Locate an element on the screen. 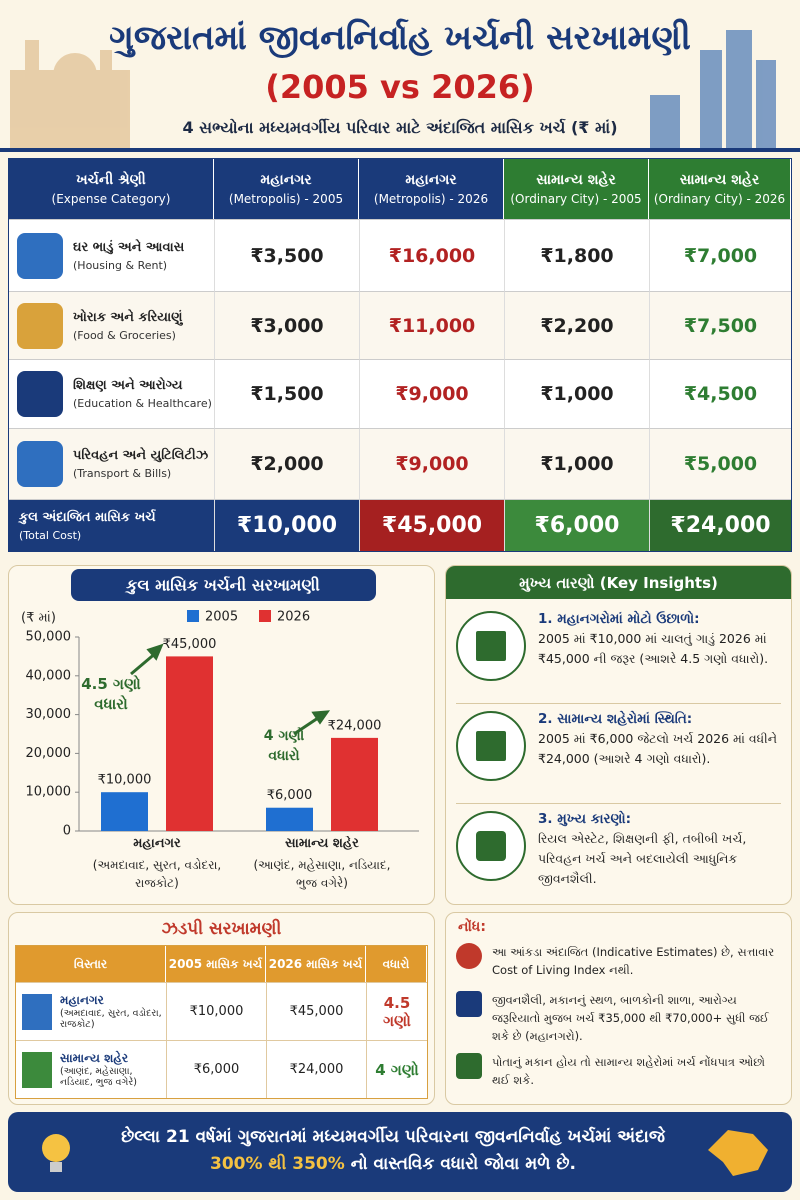 The width and height of the screenshot is (800, 1200). qc-value: ₹45,000 is located at coordinates (316, 1011).